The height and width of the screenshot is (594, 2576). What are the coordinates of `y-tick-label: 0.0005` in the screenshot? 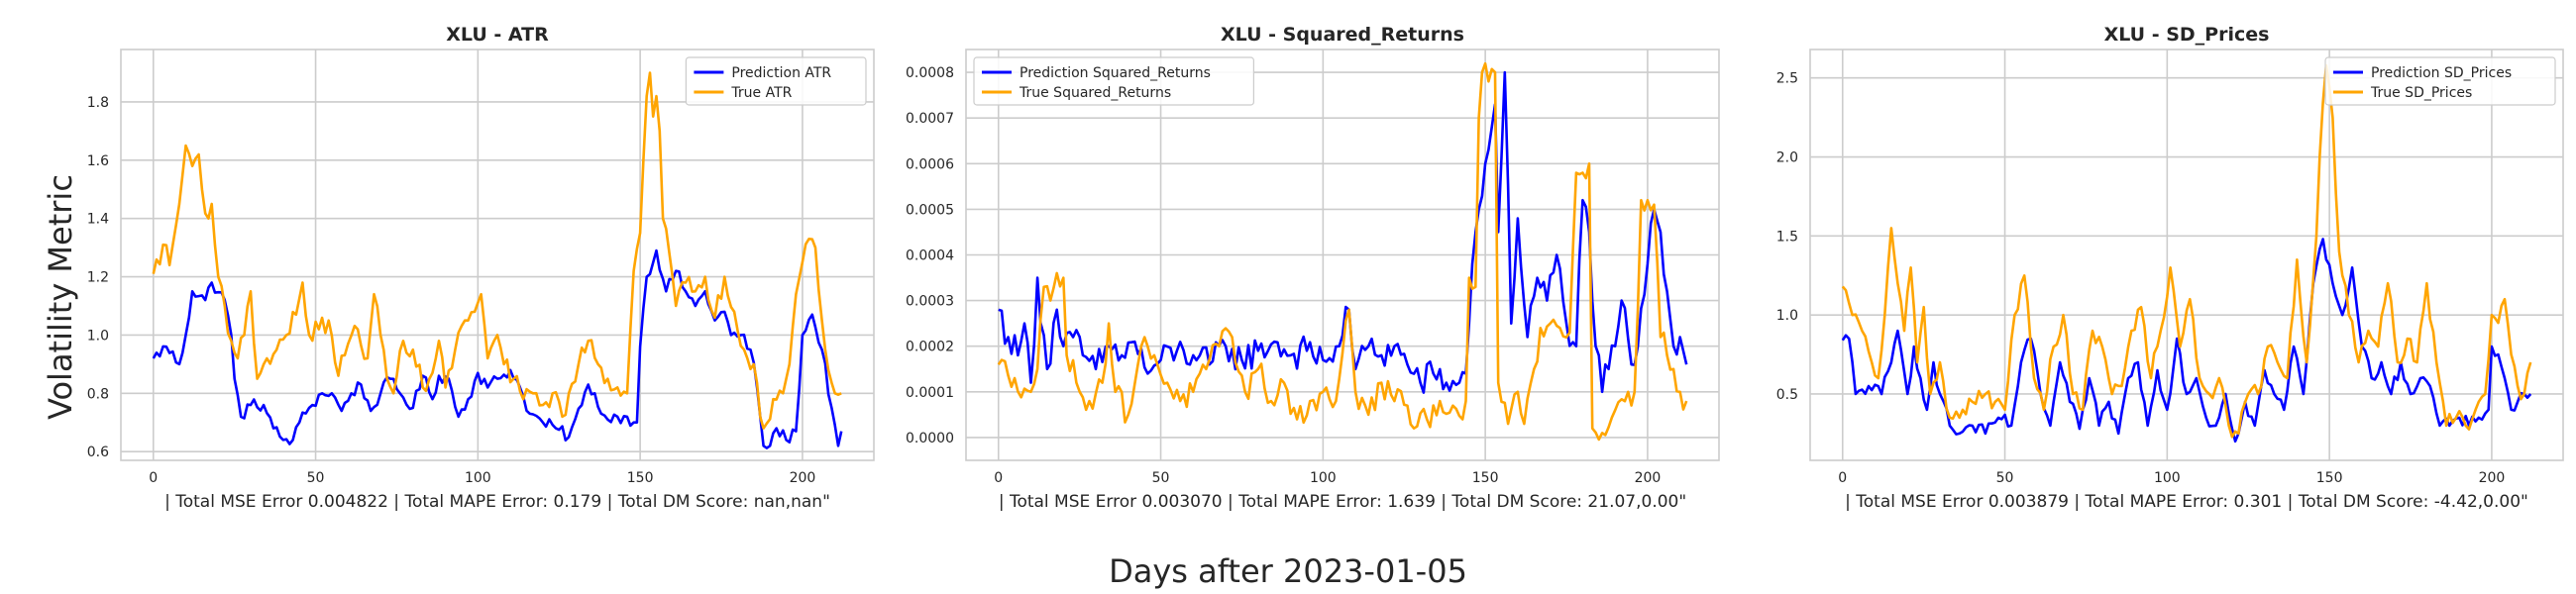 It's located at (930, 210).